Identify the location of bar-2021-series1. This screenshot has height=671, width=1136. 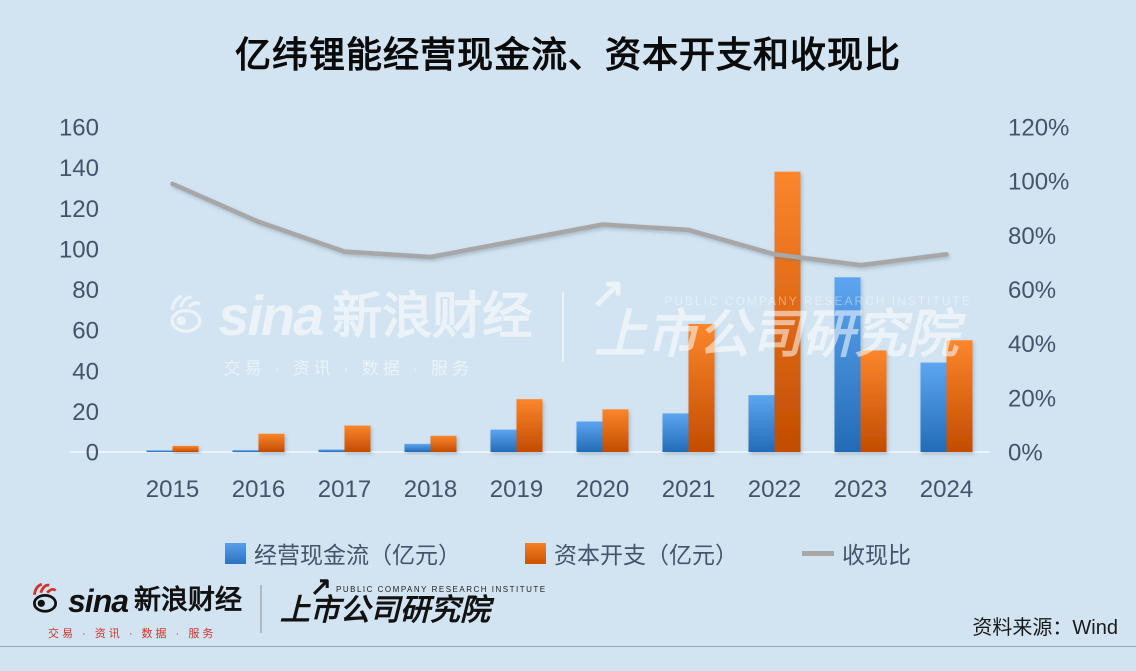
(701, 388).